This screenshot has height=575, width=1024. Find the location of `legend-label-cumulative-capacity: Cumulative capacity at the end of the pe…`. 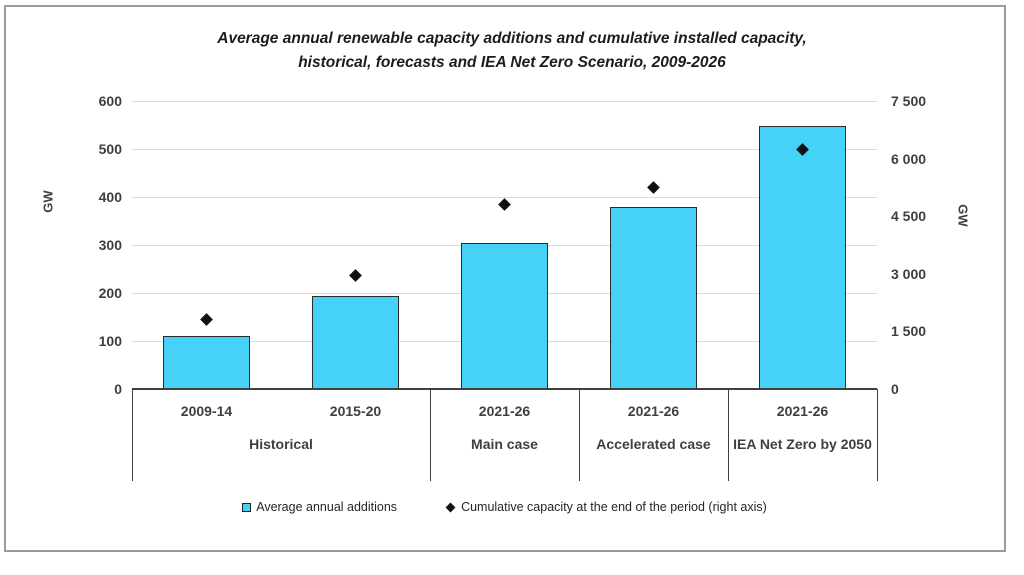

legend-label-cumulative-capacity: Cumulative capacity at the end of the pe… is located at coordinates (614, 507).